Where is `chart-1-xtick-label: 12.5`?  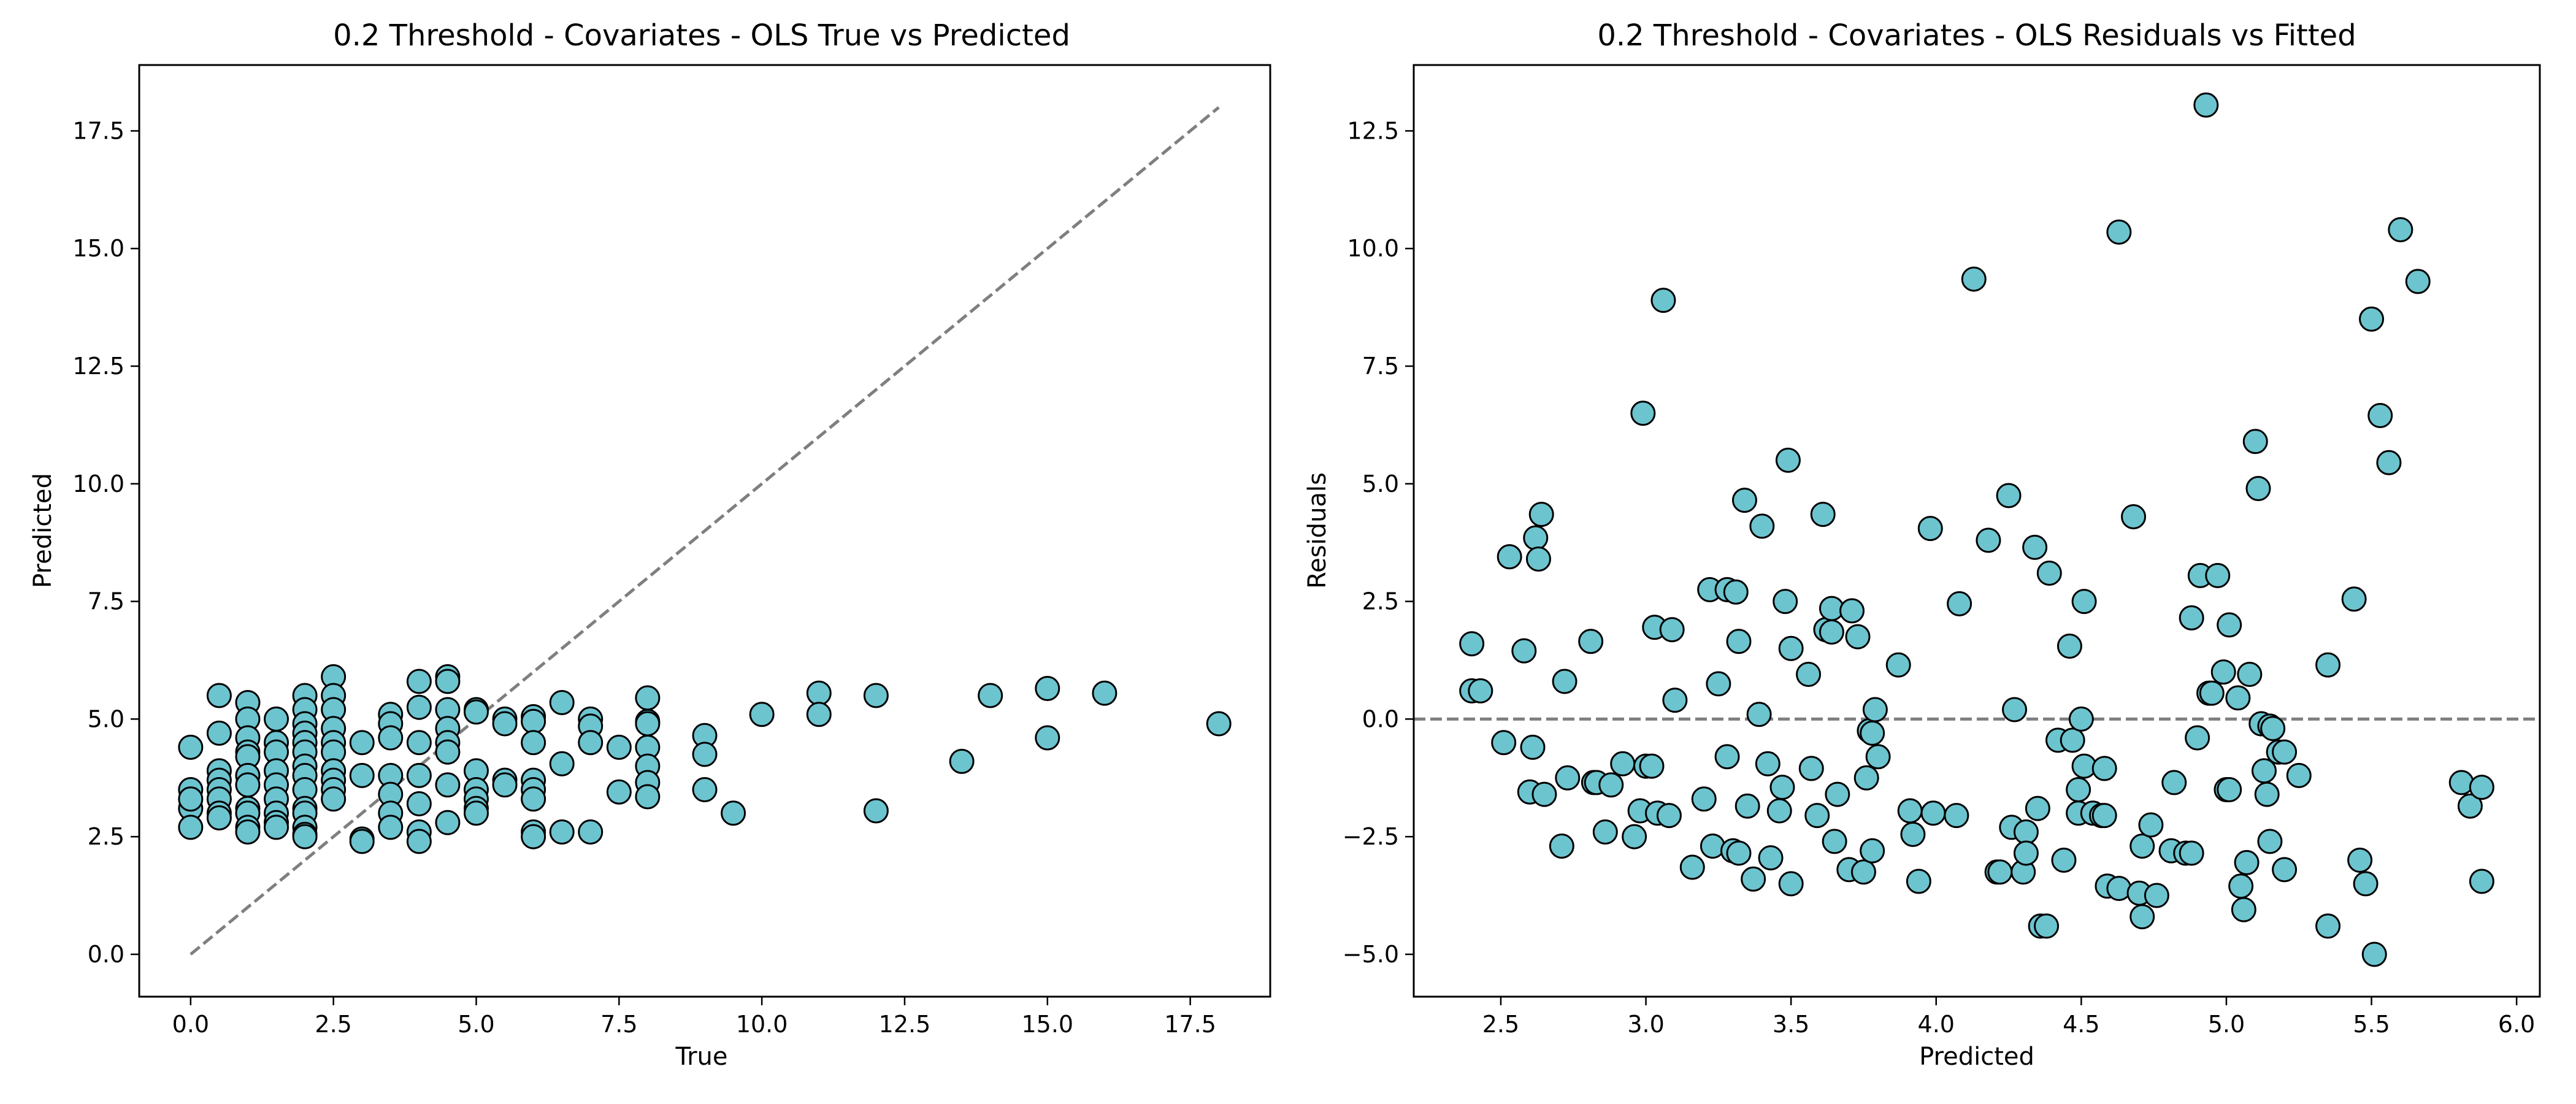
chart-1-xtick-label: 12.5 is located at coordinates (905, 1024).